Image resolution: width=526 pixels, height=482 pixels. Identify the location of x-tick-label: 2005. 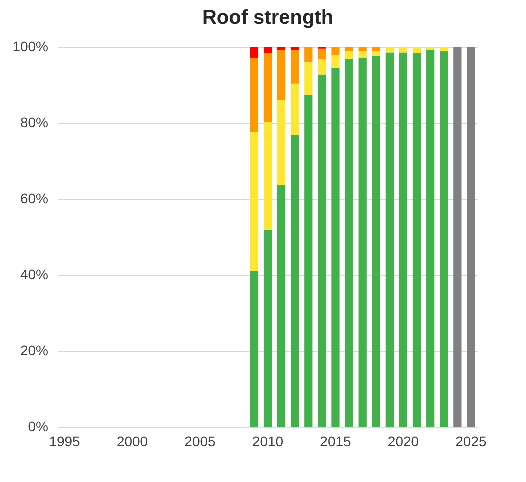
(200, 442).